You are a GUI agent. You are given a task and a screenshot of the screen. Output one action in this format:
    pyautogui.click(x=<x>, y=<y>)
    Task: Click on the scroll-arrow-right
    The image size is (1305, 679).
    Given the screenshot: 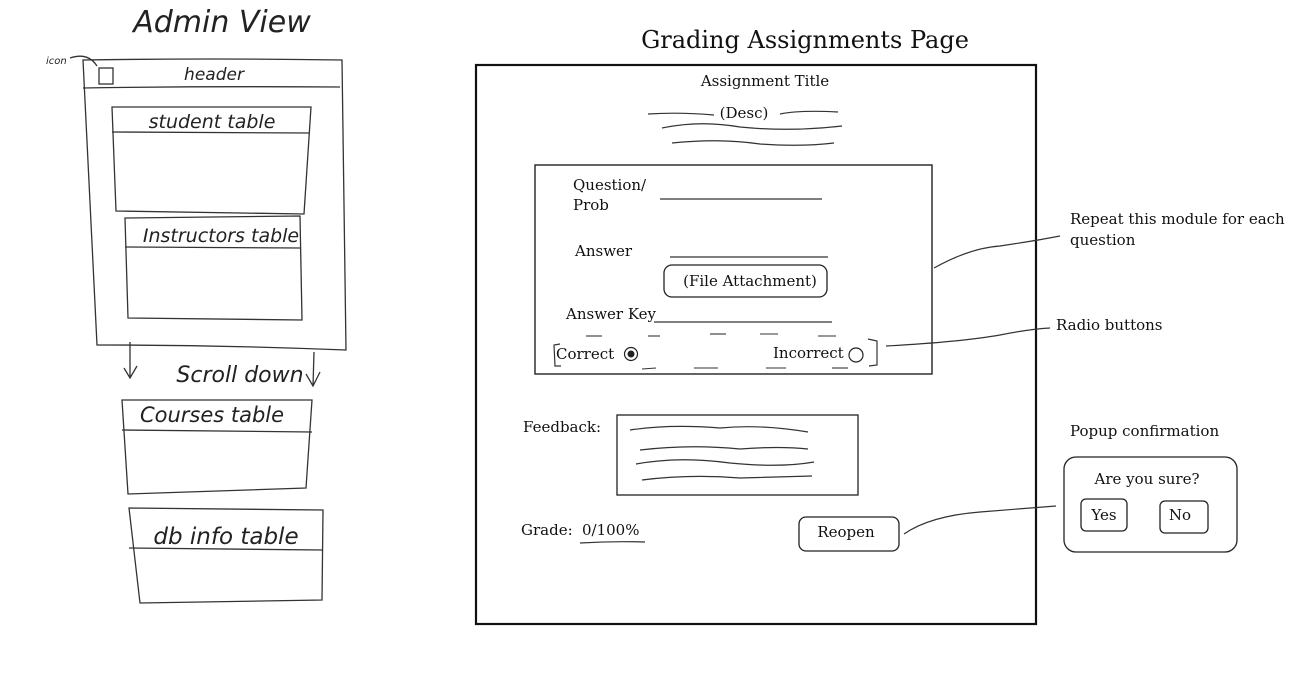 What is the action you would take?
    pyautogui.click(x=313, y=369)
    